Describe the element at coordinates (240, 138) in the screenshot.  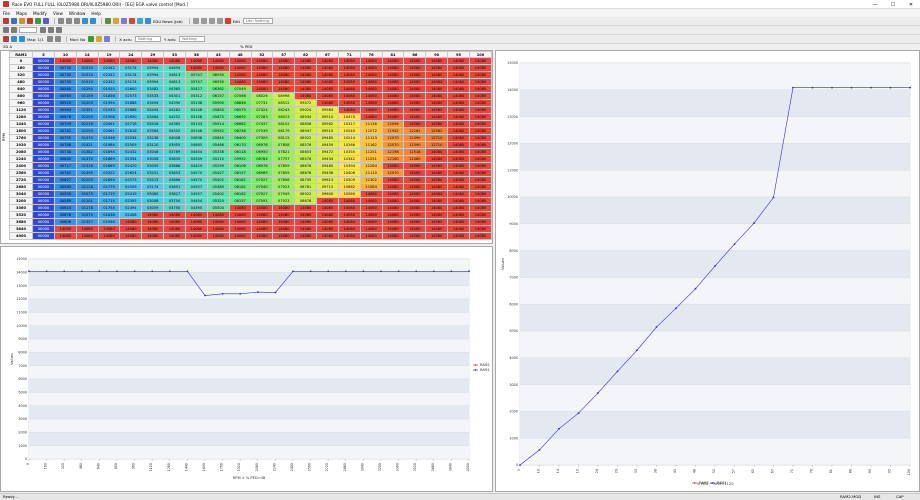
I see `map-cell: 06400` at that location.